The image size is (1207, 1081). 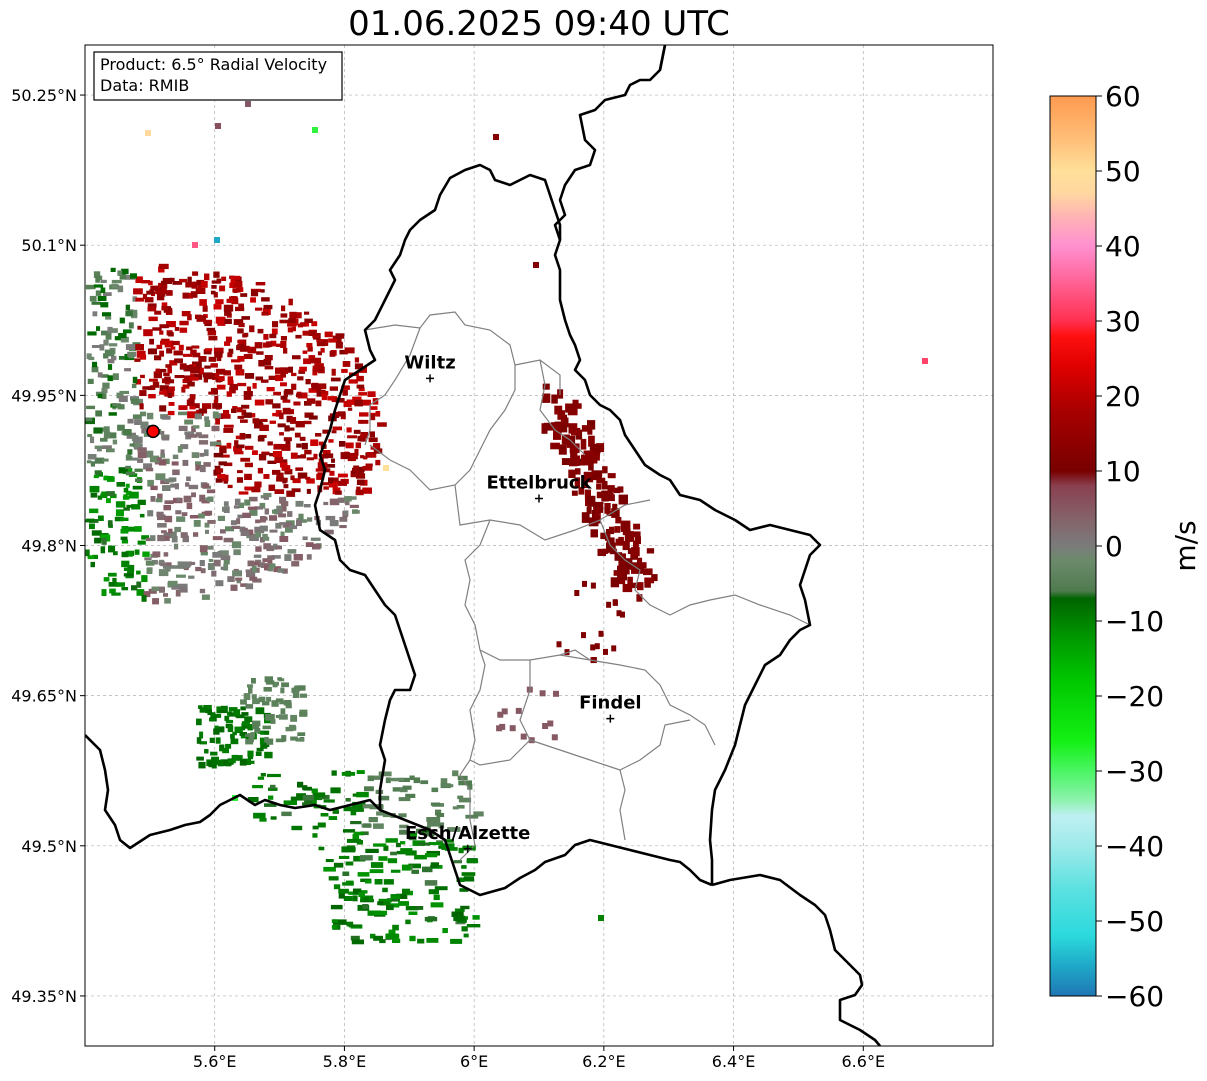 What do you see at coordinates (44, 996) in the screenshot?
I see `y-tick-label-6: 49.35°N` at bounding box center [44, 996].